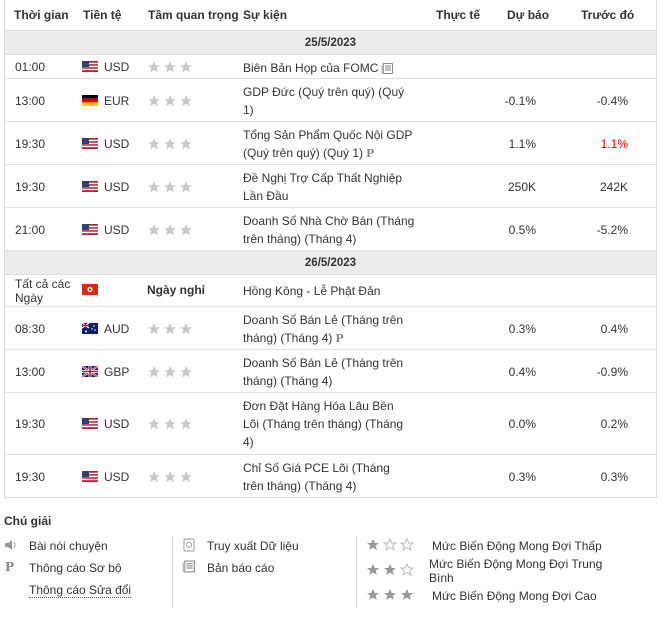  I want to click on col-actual: Thực tế, so click(458, 15).